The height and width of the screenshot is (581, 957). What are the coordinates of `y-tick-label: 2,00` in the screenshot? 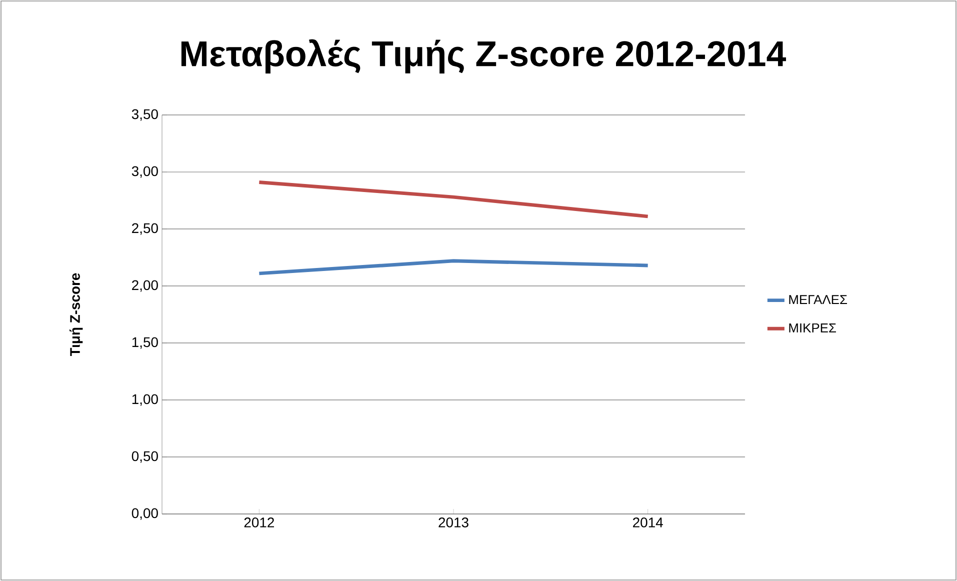 It's located at (145, 286).